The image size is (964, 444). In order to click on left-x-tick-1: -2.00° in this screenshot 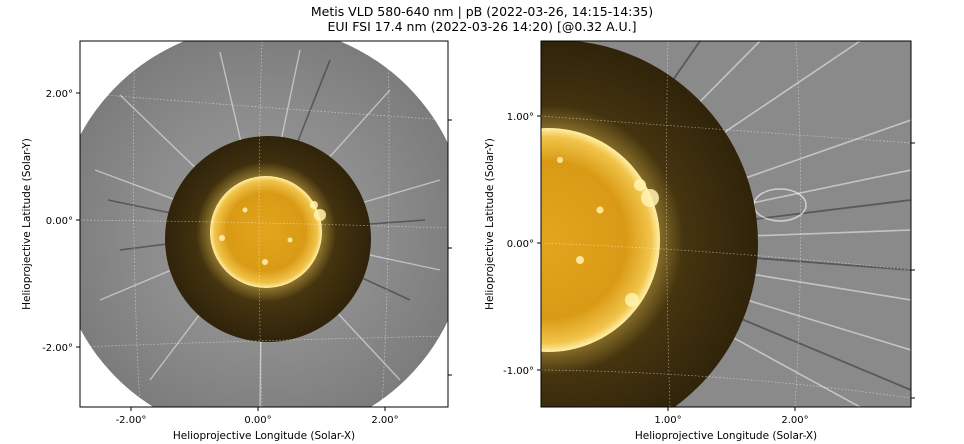, I will do `click(131, 420)`.